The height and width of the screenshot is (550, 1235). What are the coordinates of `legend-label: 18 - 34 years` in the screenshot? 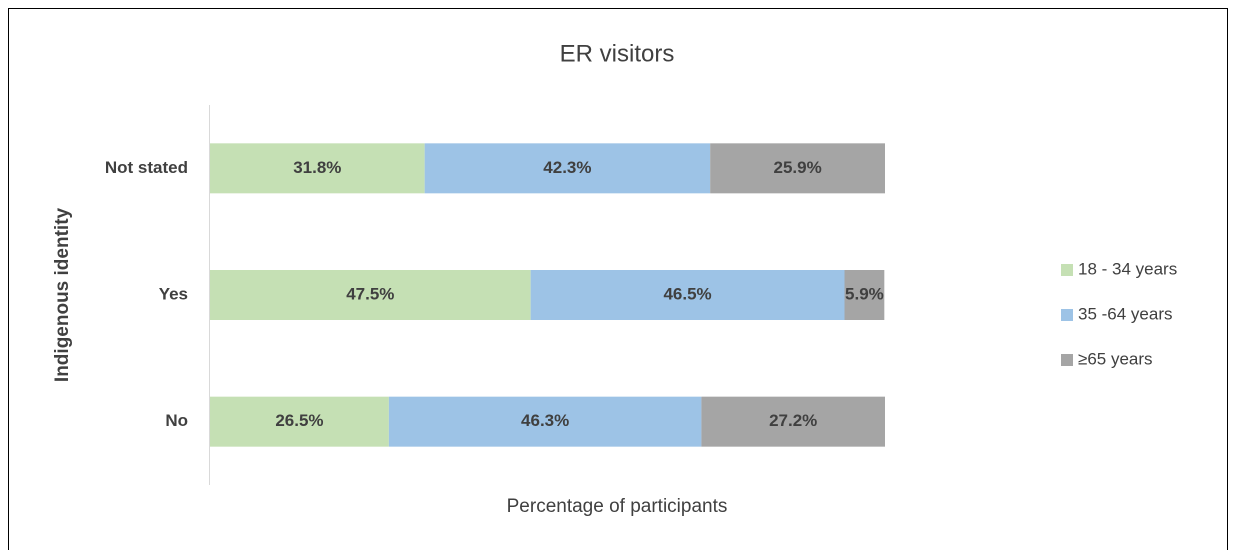 It's located at (1127, 268).